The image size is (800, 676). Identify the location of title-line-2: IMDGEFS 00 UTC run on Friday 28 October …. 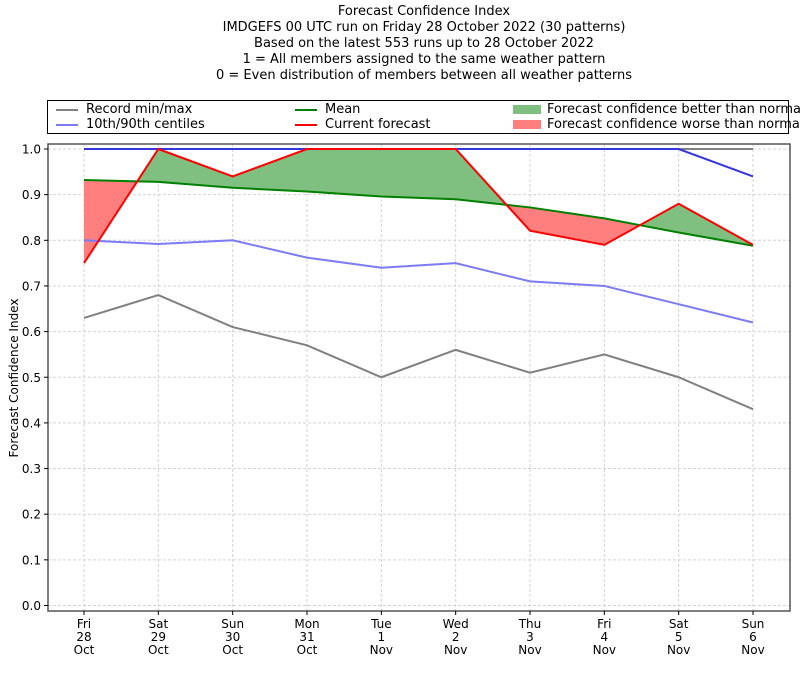
(424, 27).